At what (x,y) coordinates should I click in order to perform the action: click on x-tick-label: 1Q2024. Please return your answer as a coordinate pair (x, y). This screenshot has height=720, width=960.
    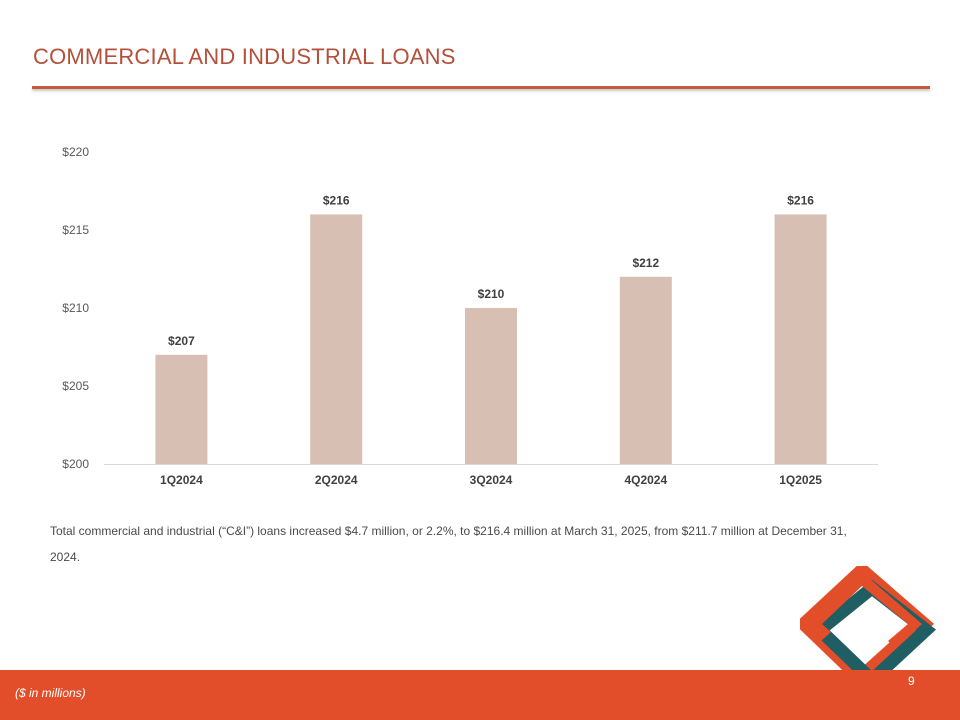
    Looking at the image, I should click on (181, 480).